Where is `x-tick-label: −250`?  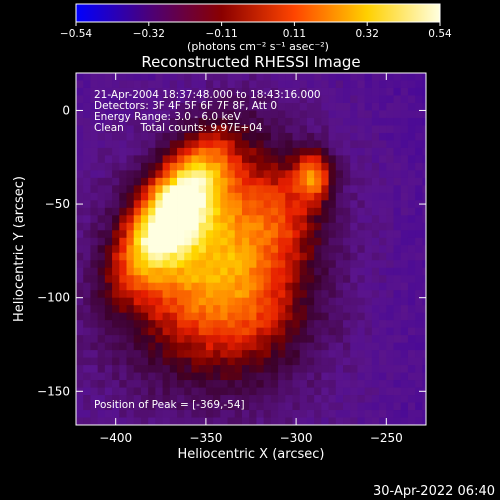 x-tick-label: −250 is located at coordinates (386, 438).